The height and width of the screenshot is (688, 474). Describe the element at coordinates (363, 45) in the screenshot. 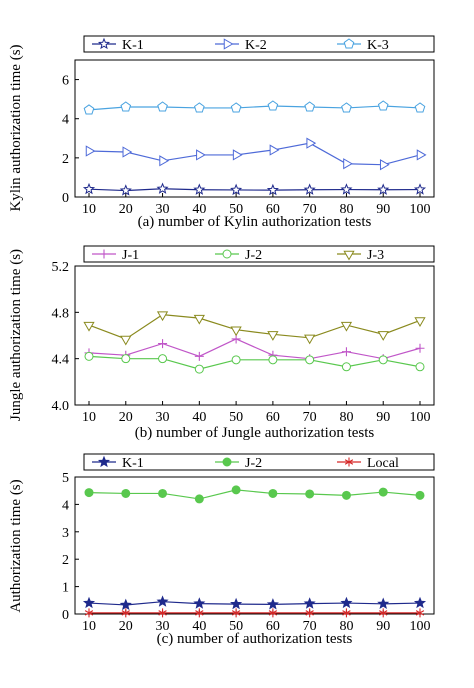

I see `legend-item-k-3: K-3` at that location.